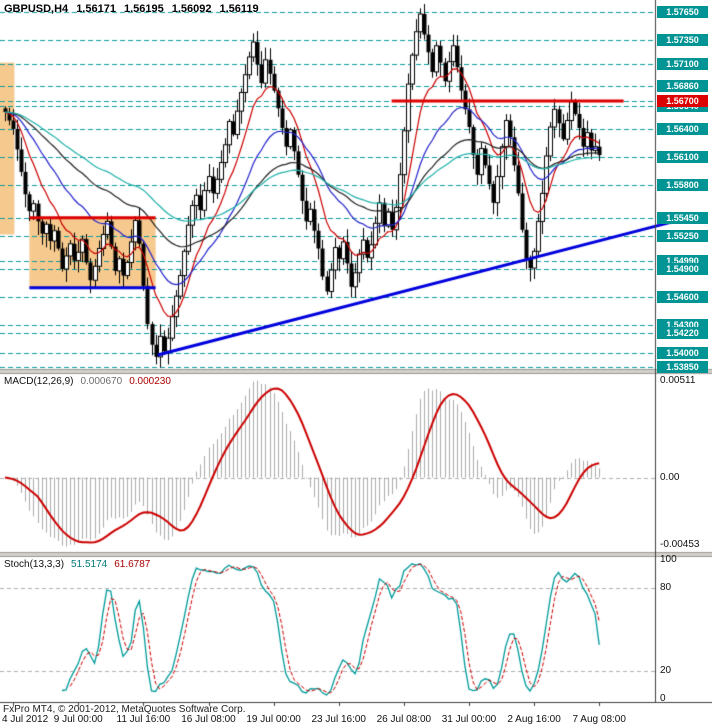 Image resolution: width=712 pixels, height=726 pixels. What do you see at coordinates (668, 559) in the screenshot?
I see `stoch-axis-label: 100` at bounding box center [668, 559].